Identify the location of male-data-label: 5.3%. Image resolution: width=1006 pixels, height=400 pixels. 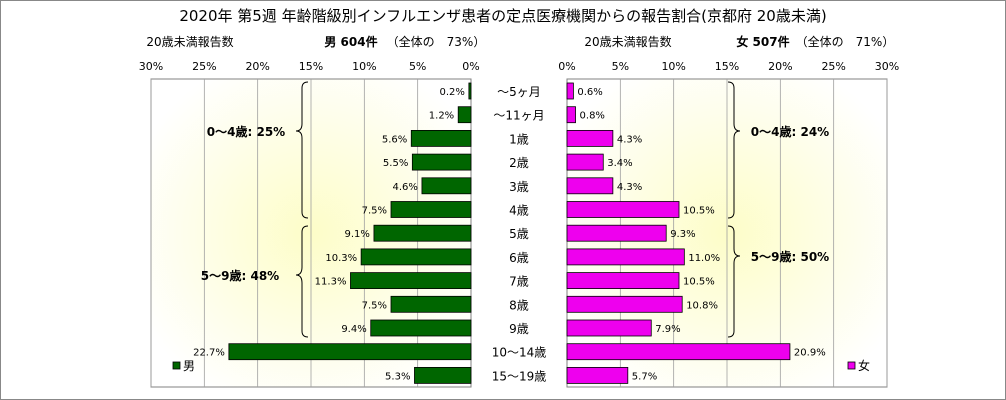
(397, 376).